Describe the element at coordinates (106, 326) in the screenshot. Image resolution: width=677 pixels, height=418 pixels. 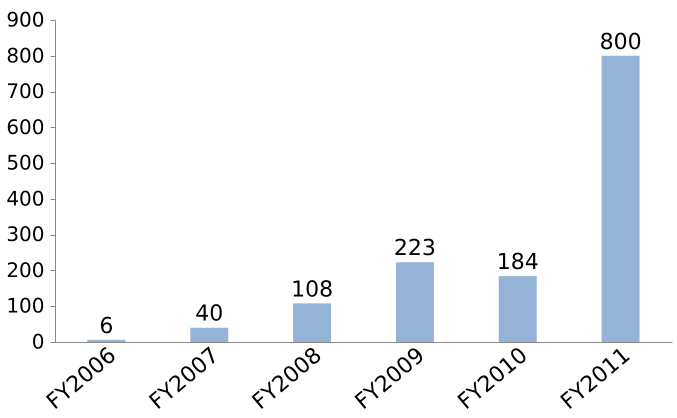
I see `data-label: 6` at that location.